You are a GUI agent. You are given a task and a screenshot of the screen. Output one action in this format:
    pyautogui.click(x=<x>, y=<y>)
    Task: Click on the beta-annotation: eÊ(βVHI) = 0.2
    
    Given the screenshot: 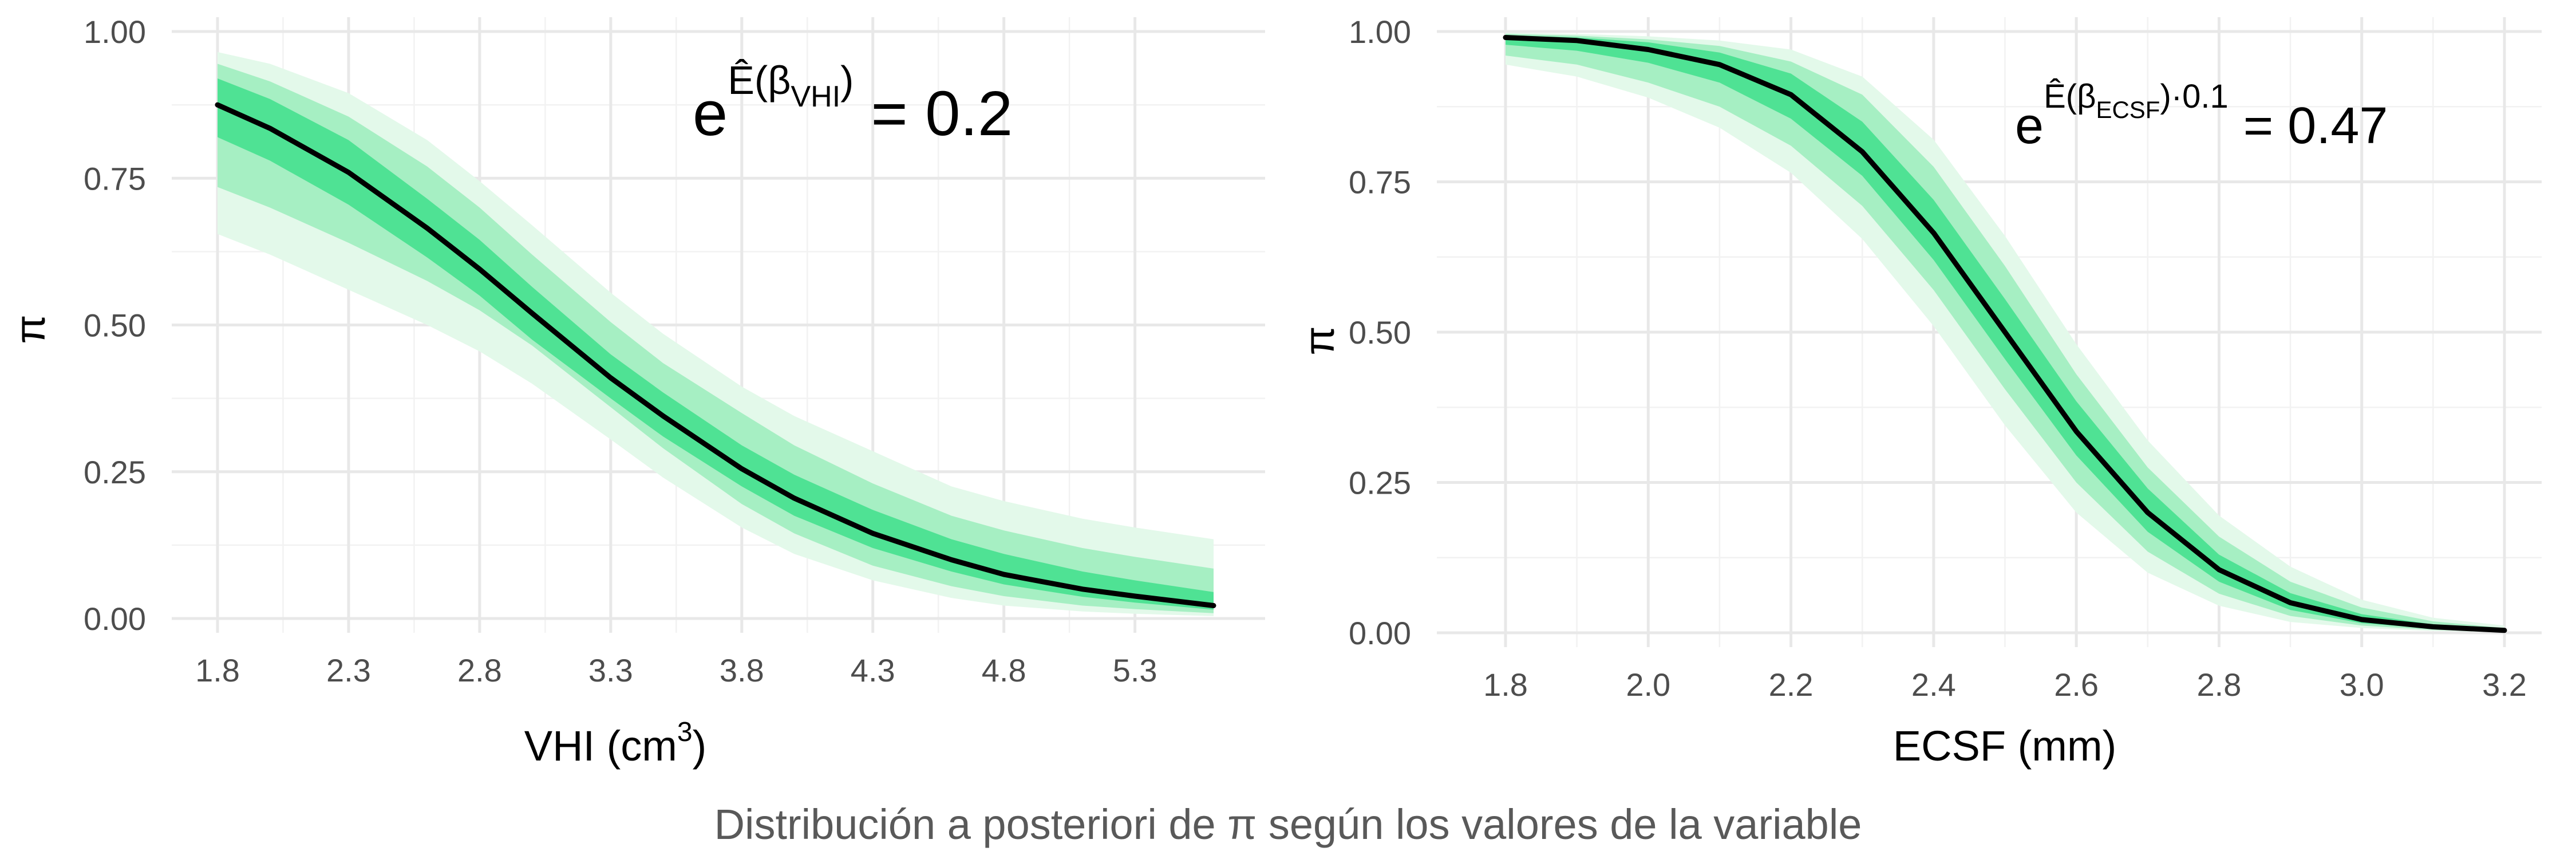 What is the action you would take?
    pyautogui.click(x=853, y=103)
    